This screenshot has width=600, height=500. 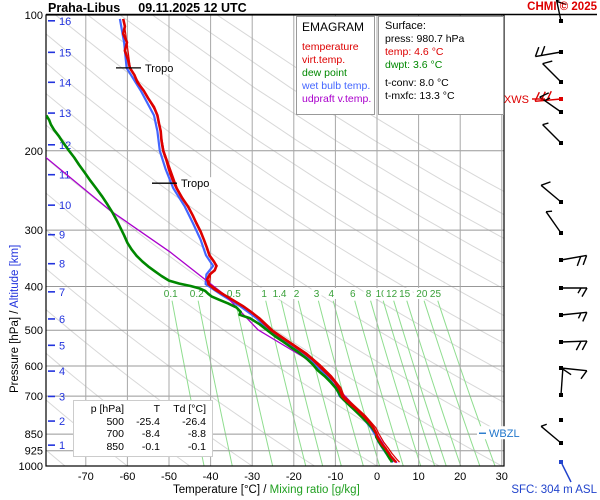 I want to click on svg-text: 0, so click(x=377, y=477).